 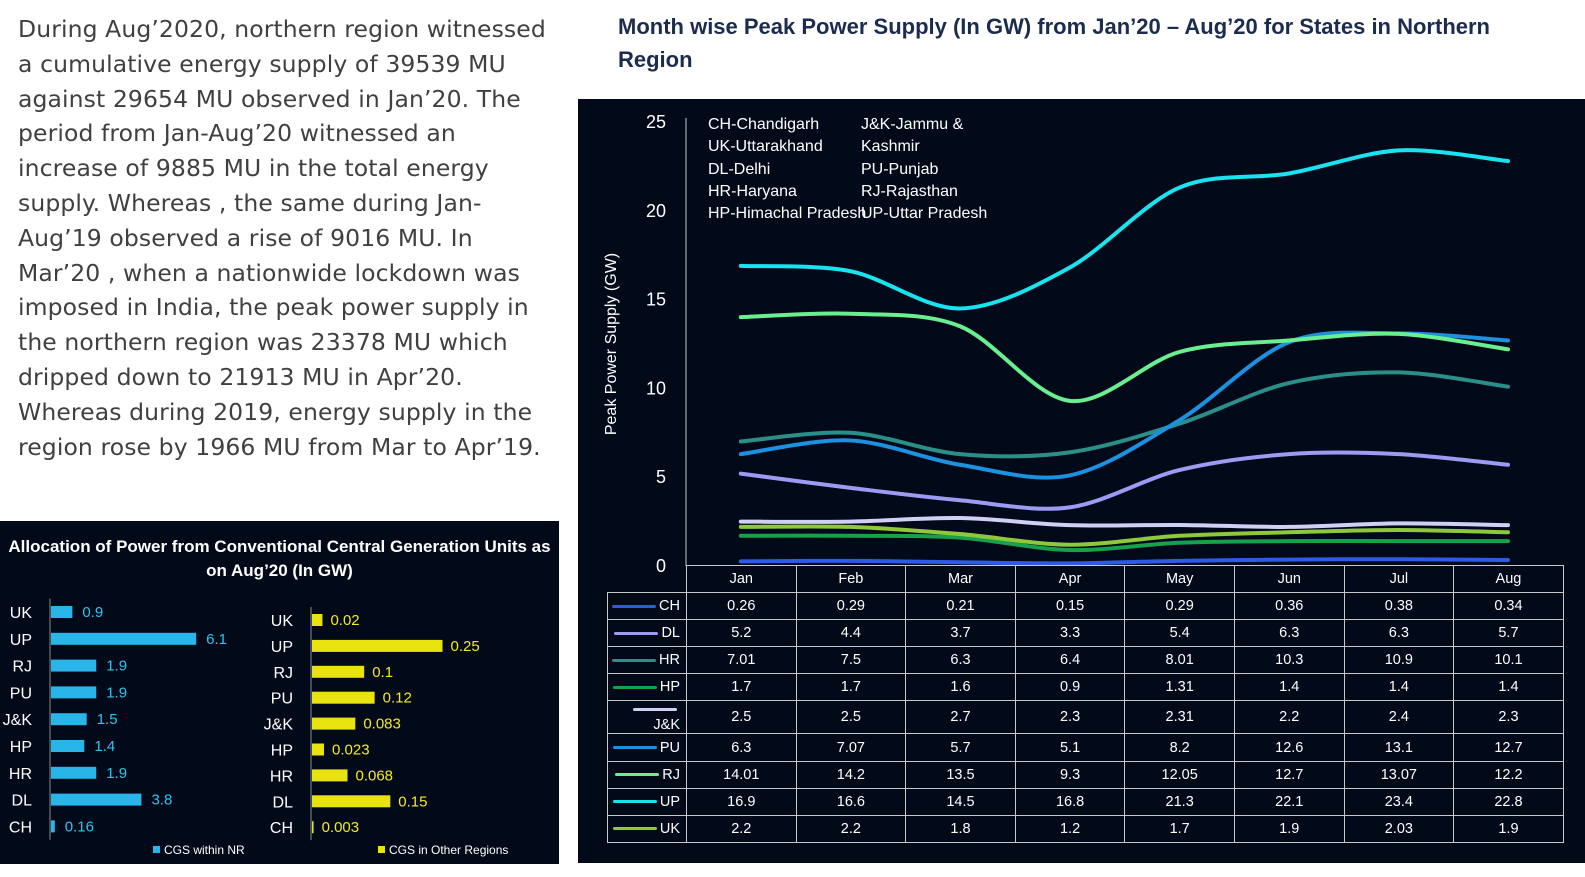 I want to click on data-label: 3.3, so click(x=1070, y=633).